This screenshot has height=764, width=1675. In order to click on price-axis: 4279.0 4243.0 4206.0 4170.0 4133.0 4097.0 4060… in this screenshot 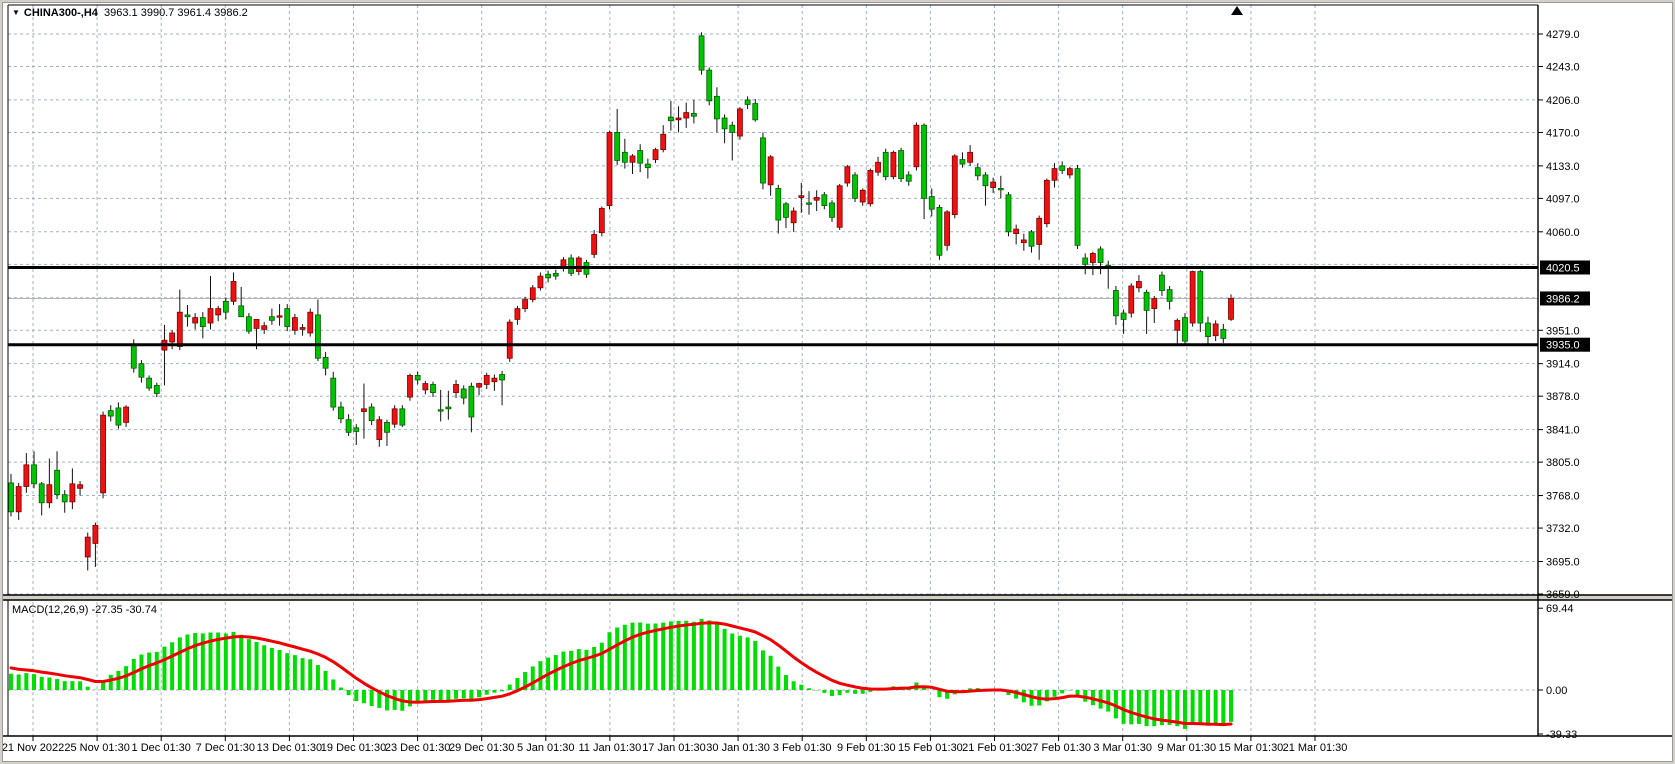, I will do `click(1564, 315)`.